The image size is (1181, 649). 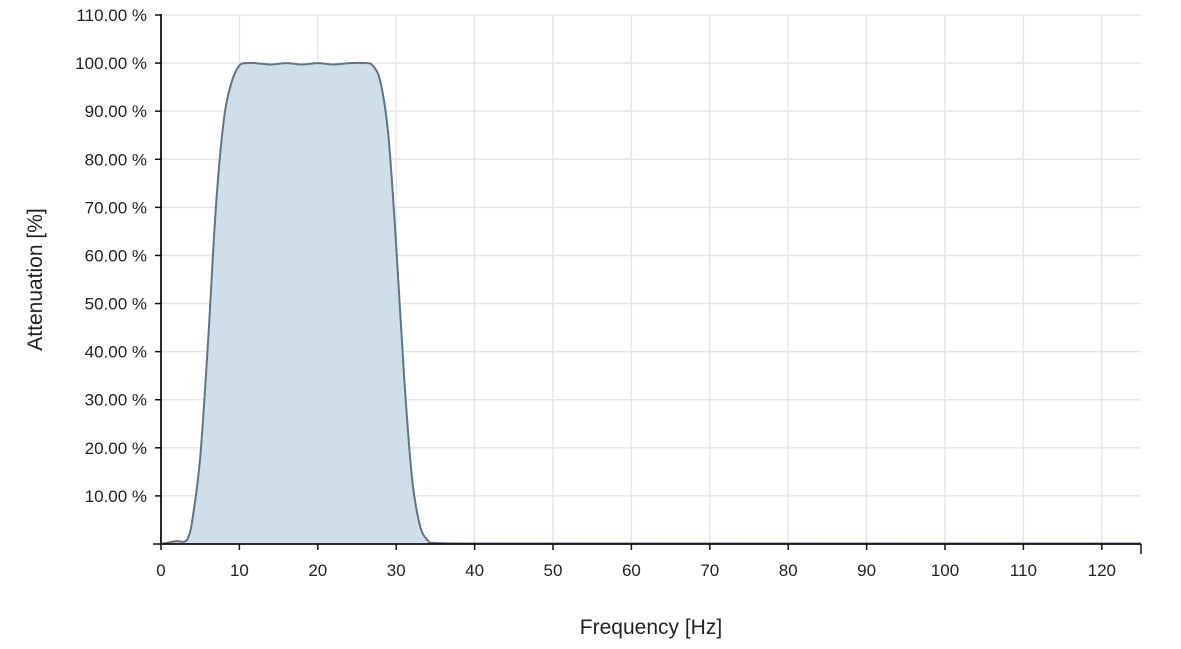 What do you see at coordinates (116, 207) in the screenshot?
I see `y-tick-label: 70.00 %` at bounding box center [116, 207].